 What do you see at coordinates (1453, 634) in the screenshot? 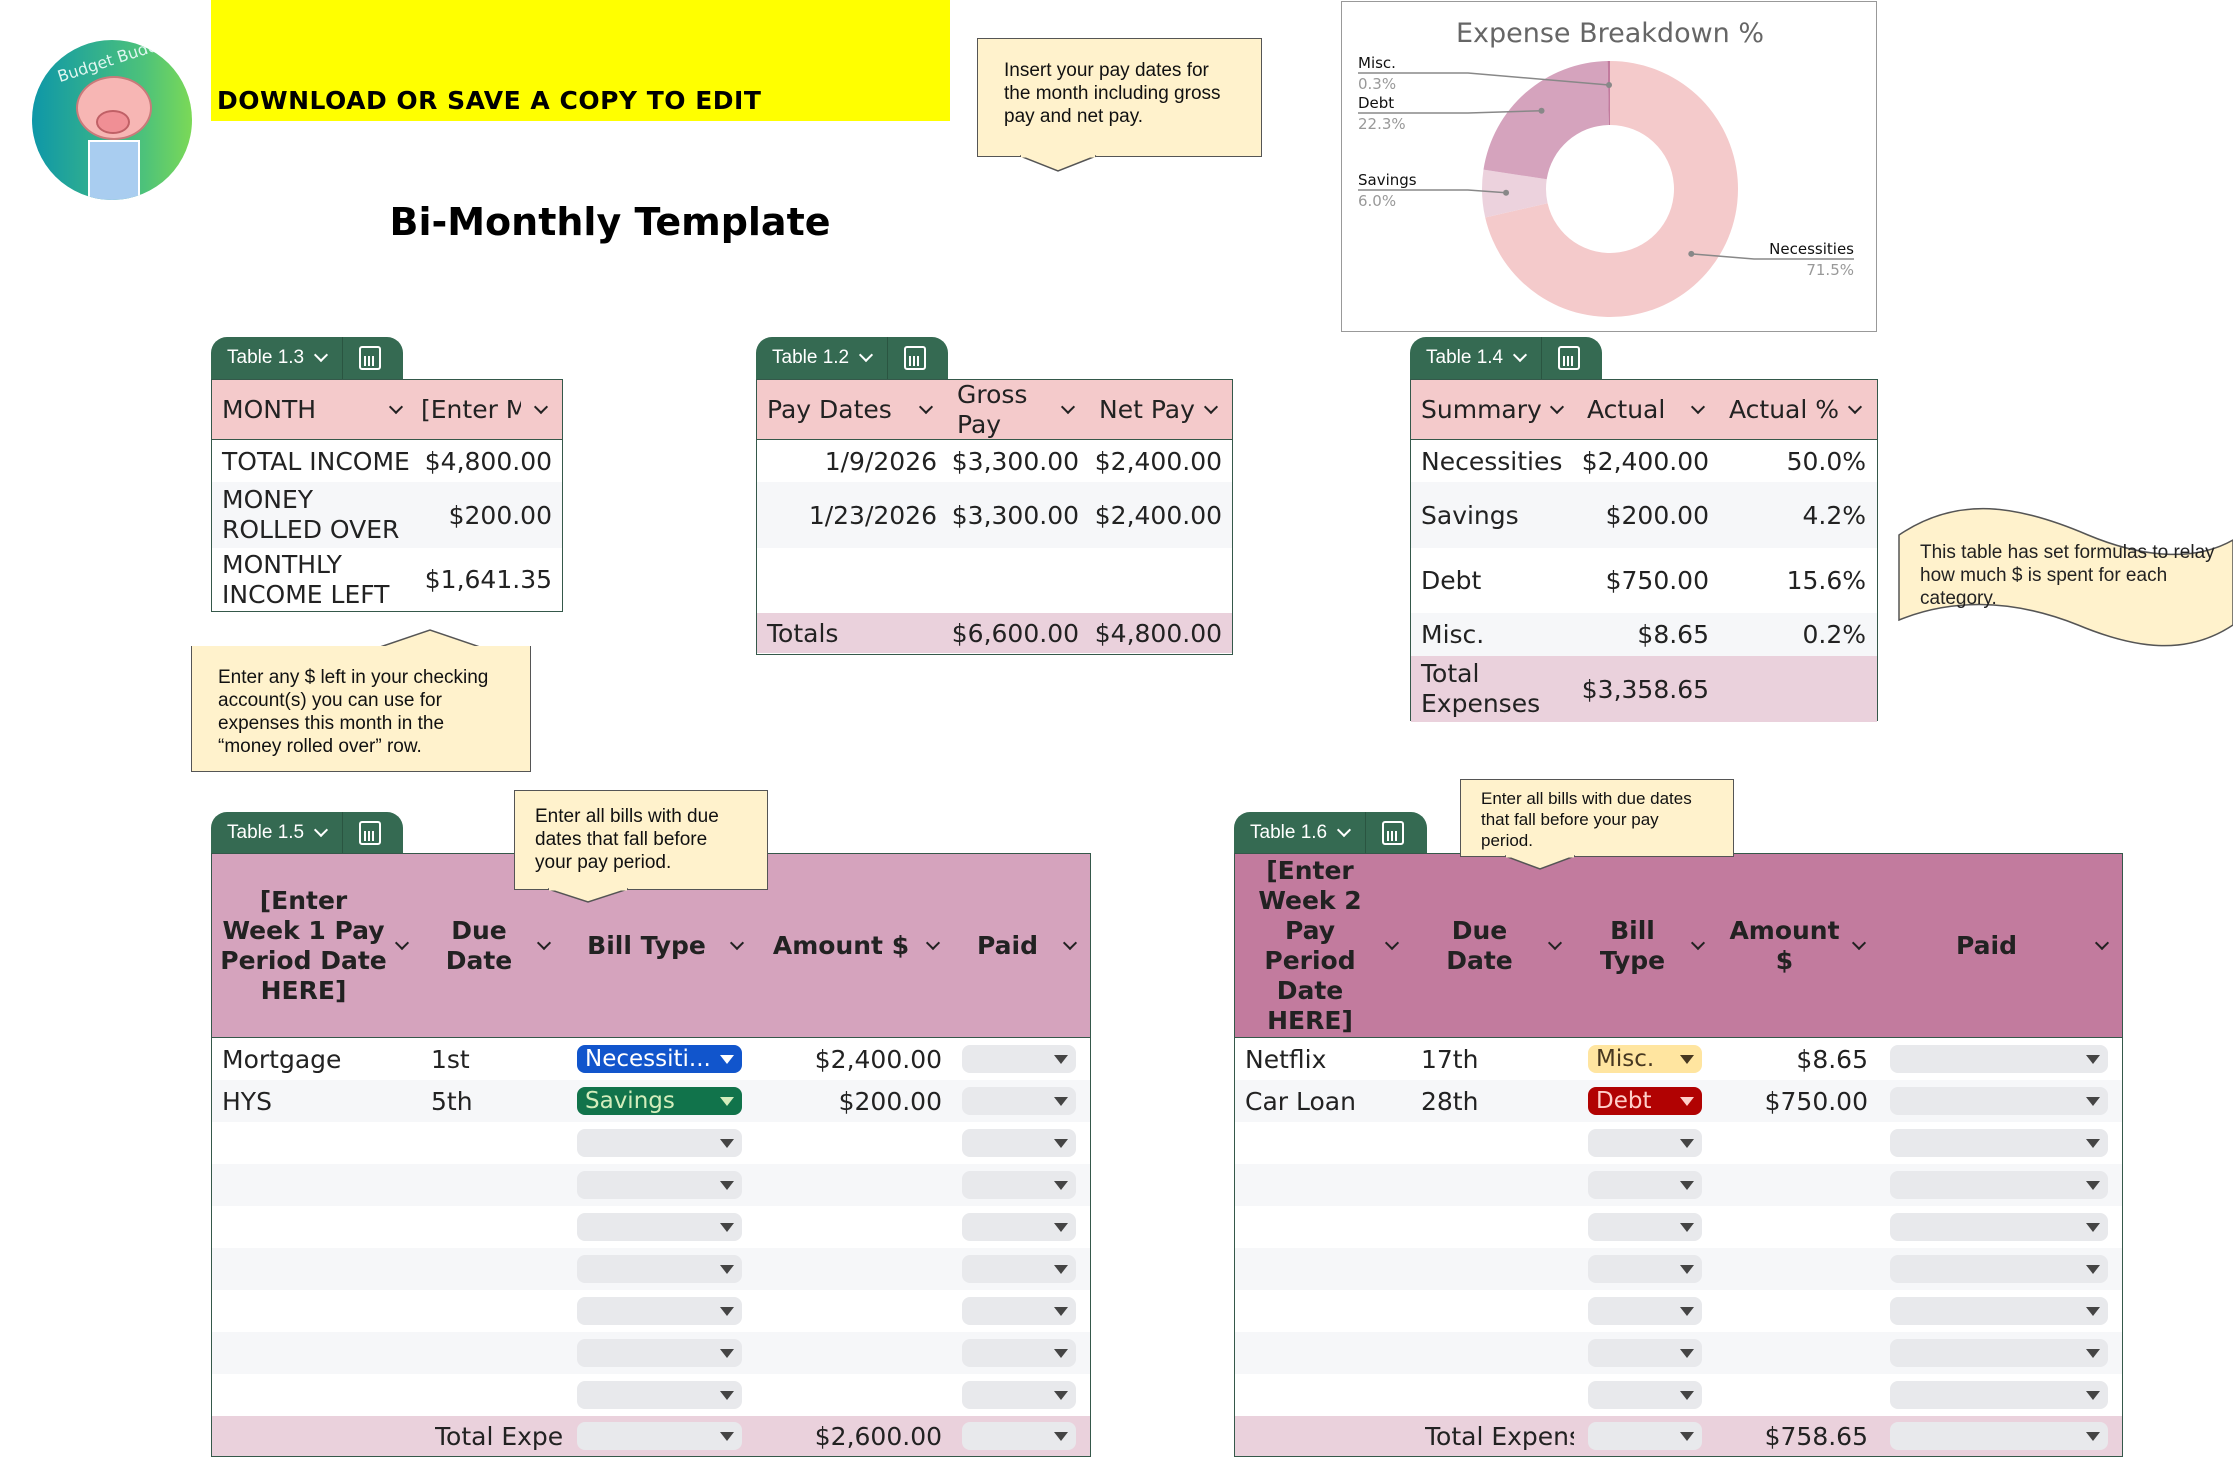
I see `category-label: Misc.` at bounding box center [1453, 634].